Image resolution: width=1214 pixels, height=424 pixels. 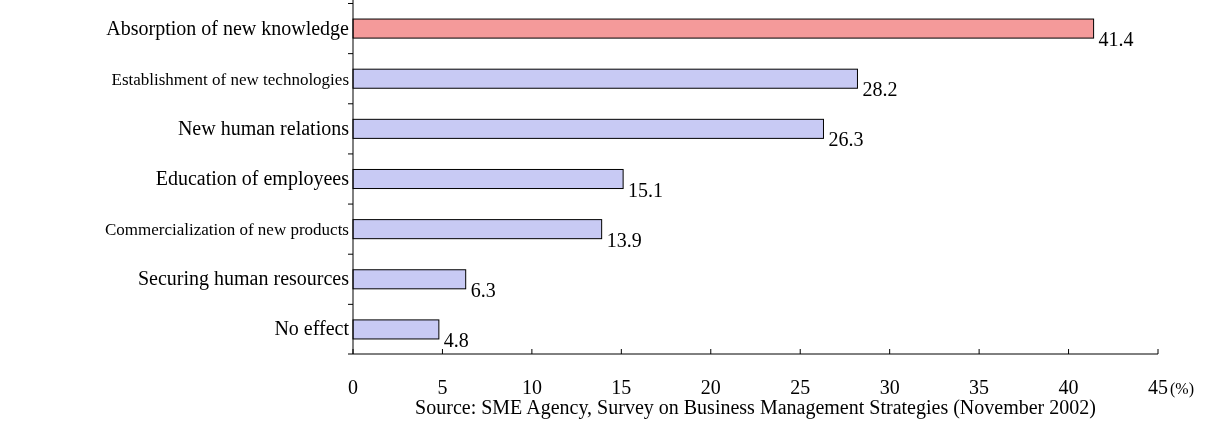 What do you see at coordinates (442, 387) in the screenshot?
I see `x-tick-label: 5` at bounding box center [442, 387].